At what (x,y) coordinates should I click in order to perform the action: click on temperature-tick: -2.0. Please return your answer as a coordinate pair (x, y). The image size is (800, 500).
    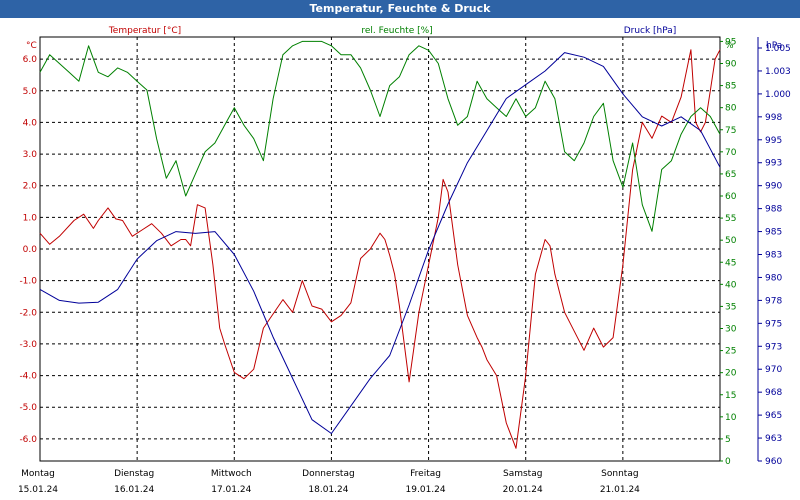
    Looking at the image, I should click on (28, 313).